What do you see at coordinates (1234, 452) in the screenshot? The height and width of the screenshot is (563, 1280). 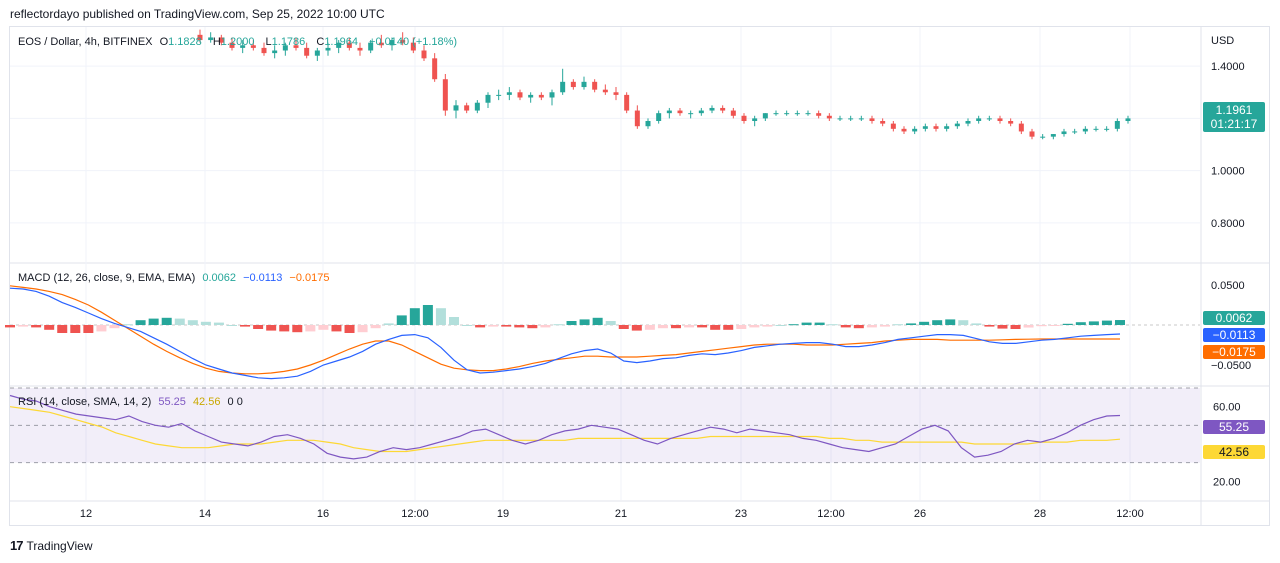 I see `rsi-ma-tag: 42.56` at bounding box center [1234, 452].